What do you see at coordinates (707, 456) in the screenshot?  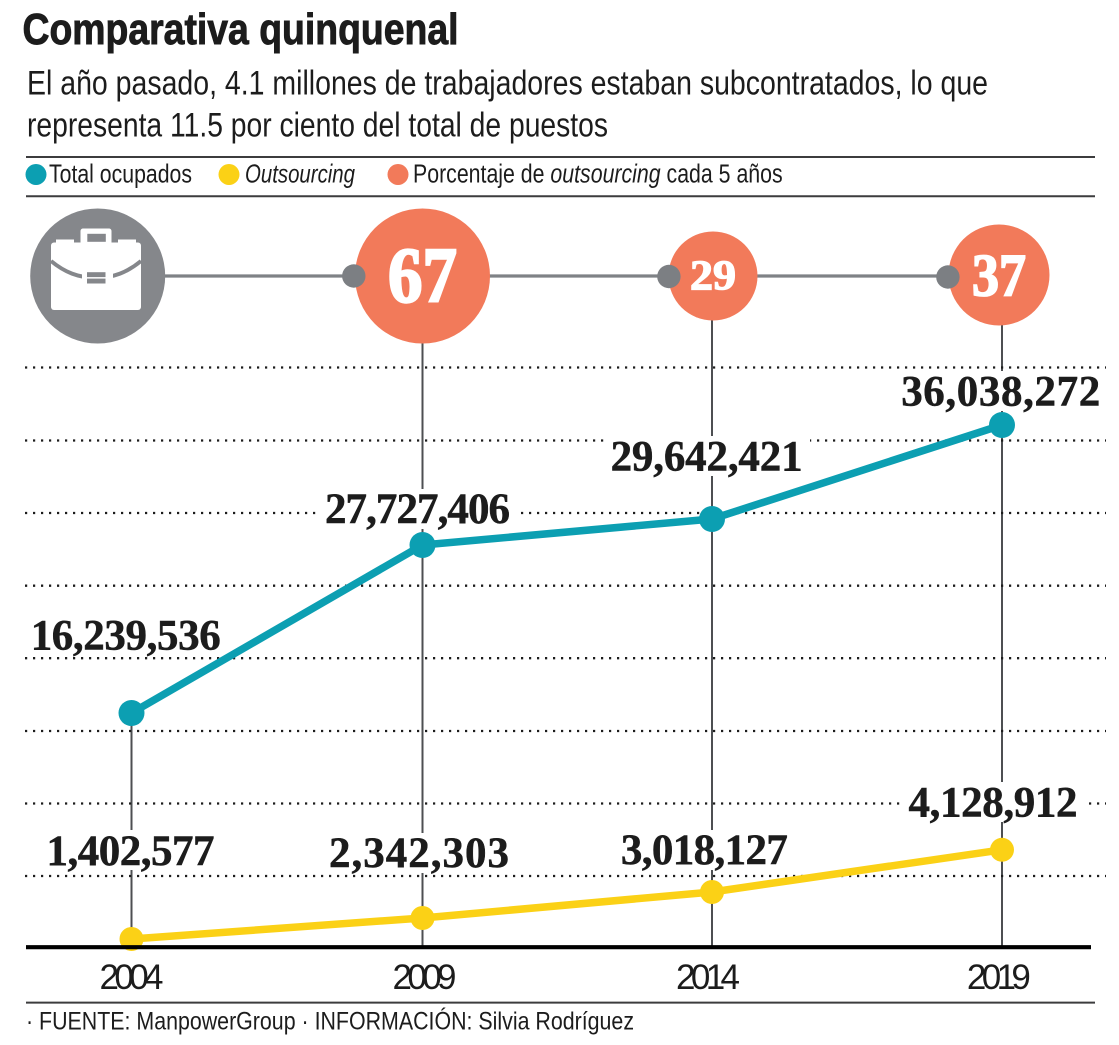 I see `svg-text: 29,642,421` at bounding box center [707, 456].